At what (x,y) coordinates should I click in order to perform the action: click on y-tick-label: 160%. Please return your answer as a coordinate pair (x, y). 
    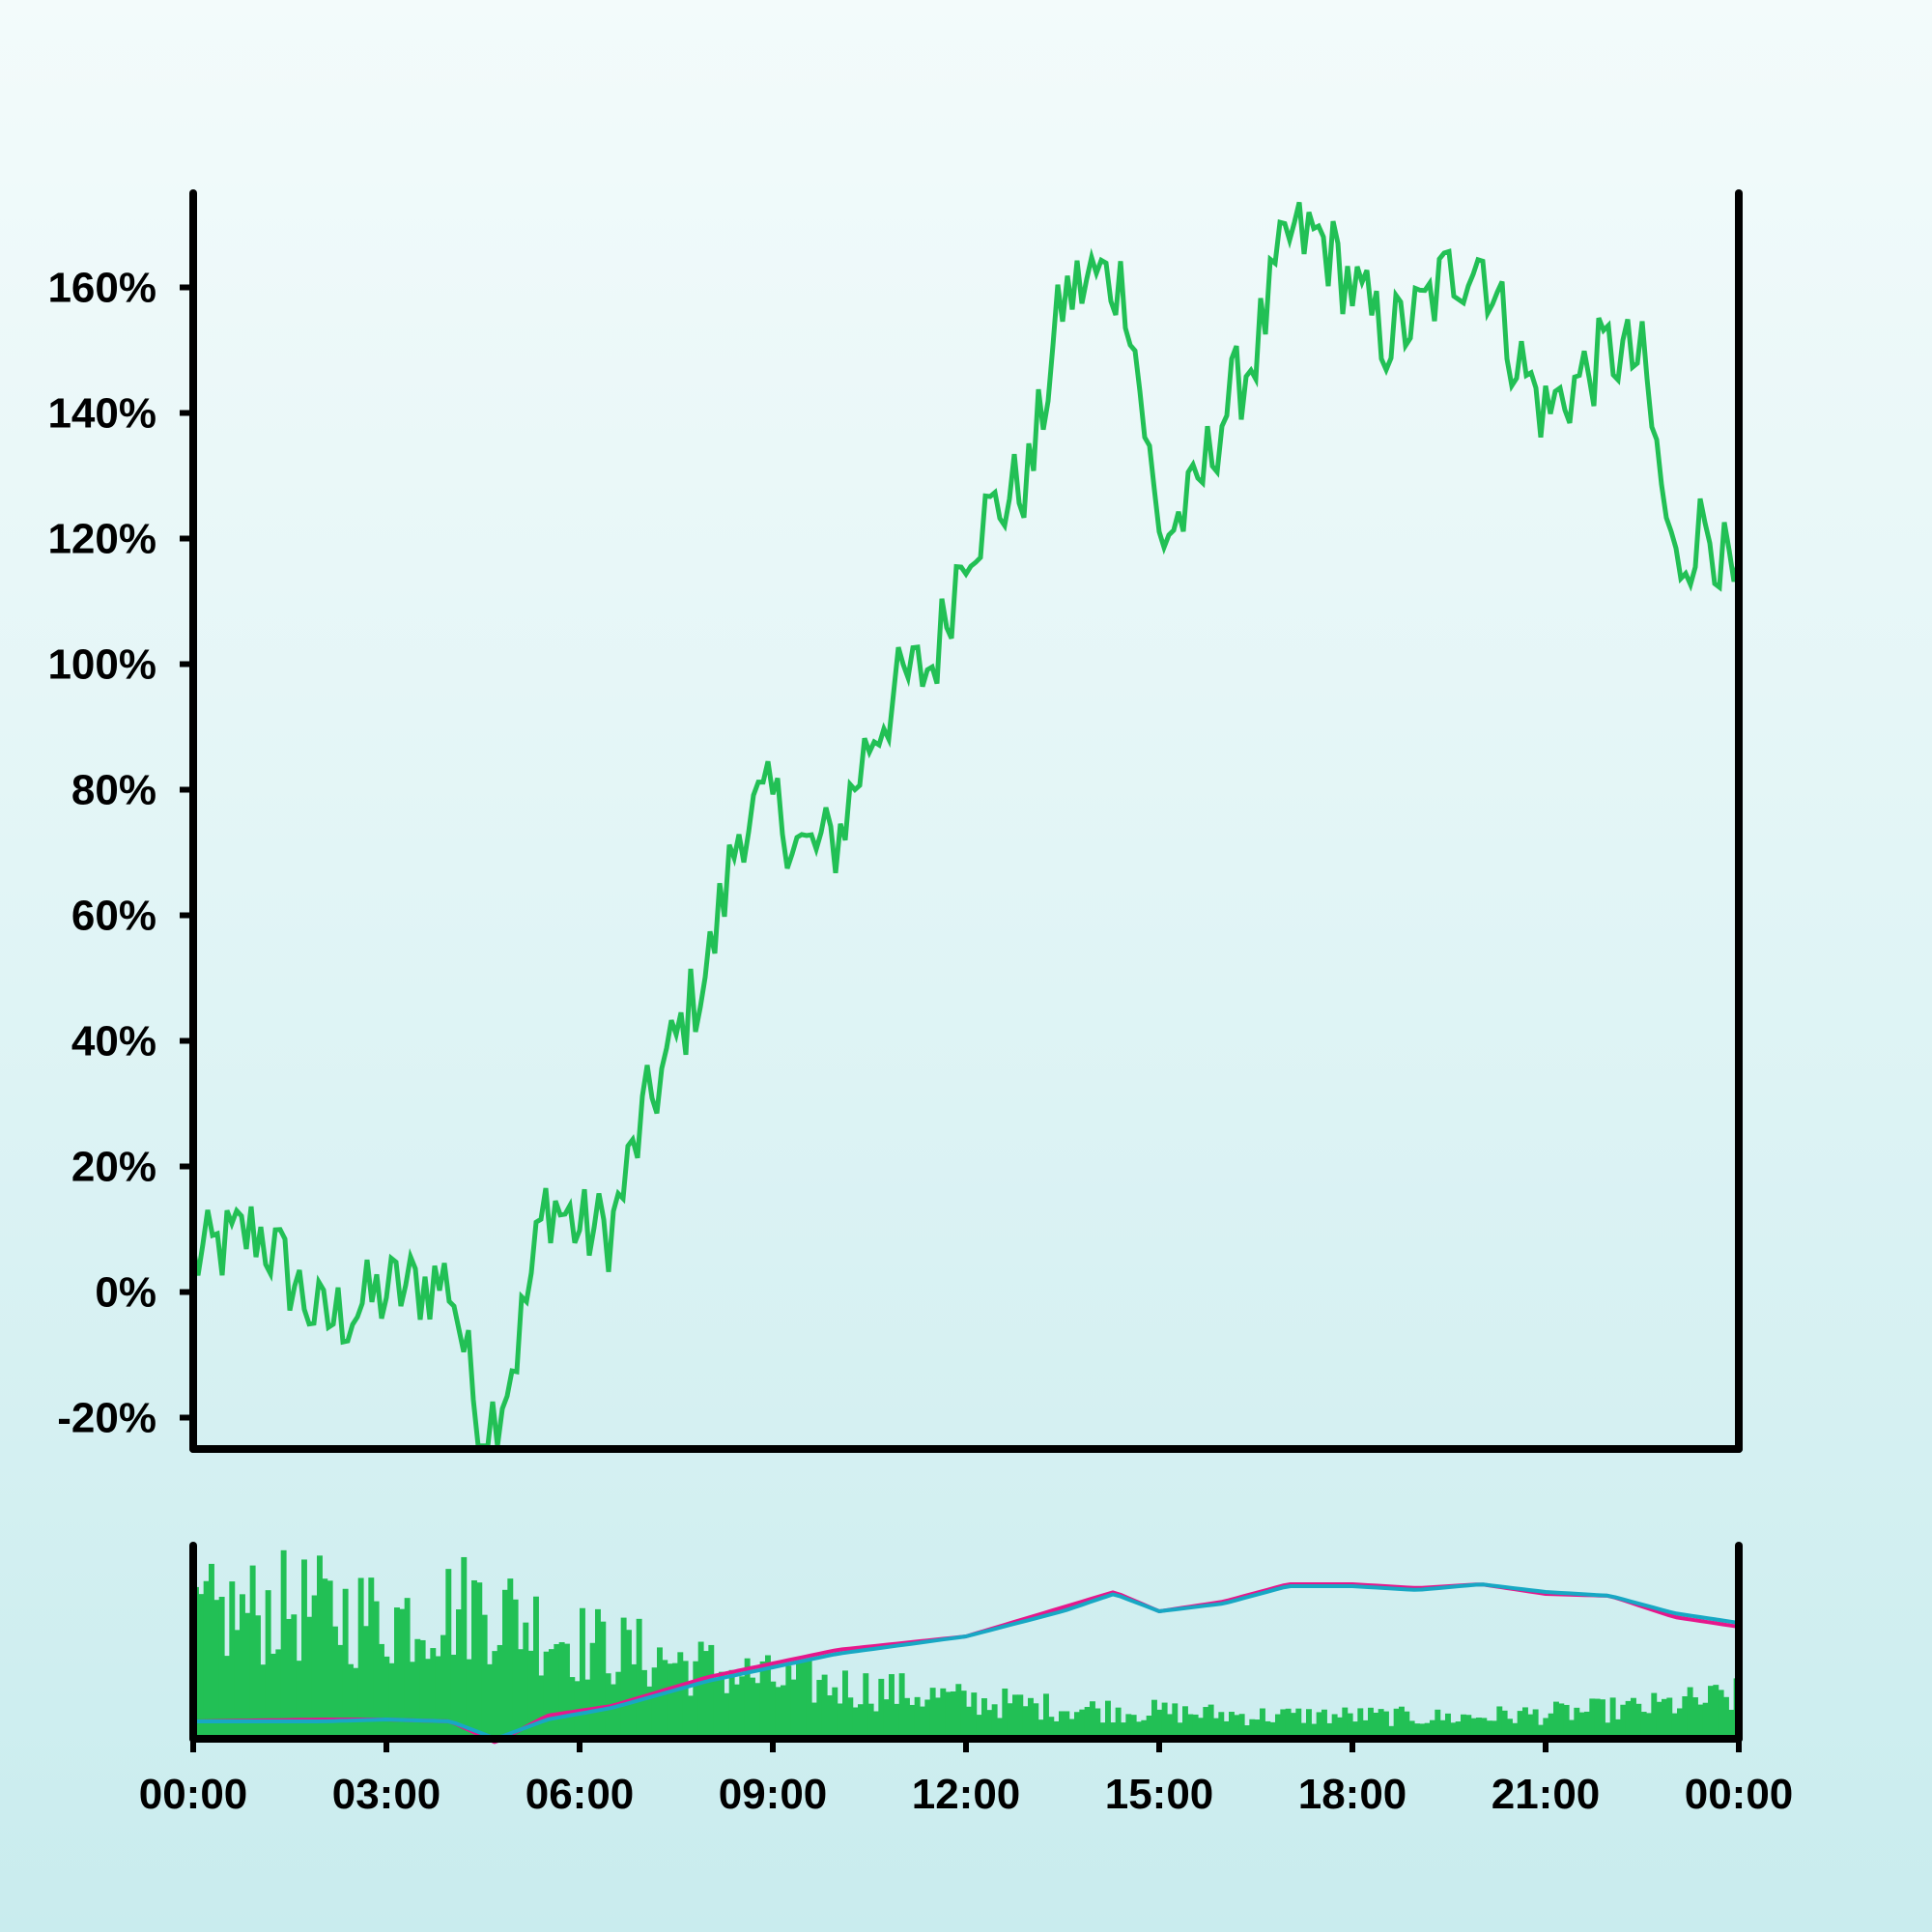
    Looking at the image, I should click on (101, 288).